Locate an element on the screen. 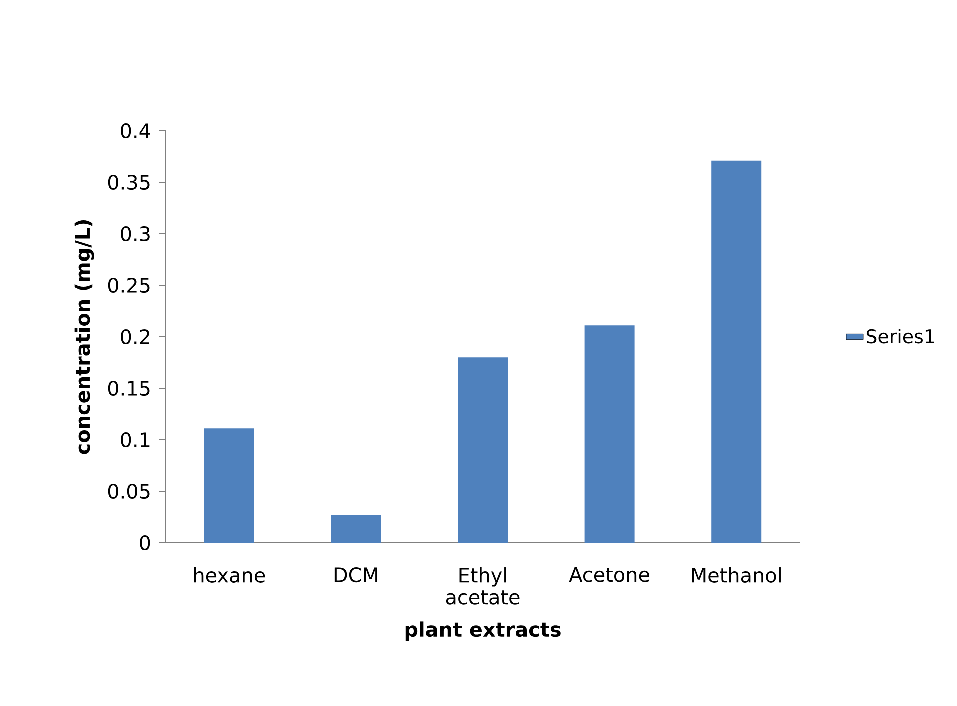 This screenshot has width=957, height=706. y-axis-title: concentration (mg/L) is located at coordinates (84, 337).